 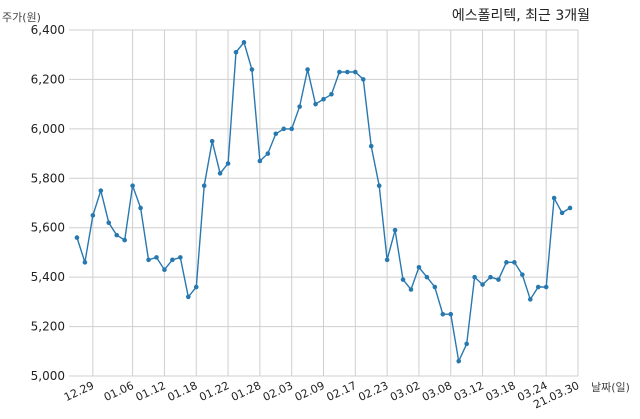 I want to click on y-tick-label: 5,200, so click(x=48, y=327).